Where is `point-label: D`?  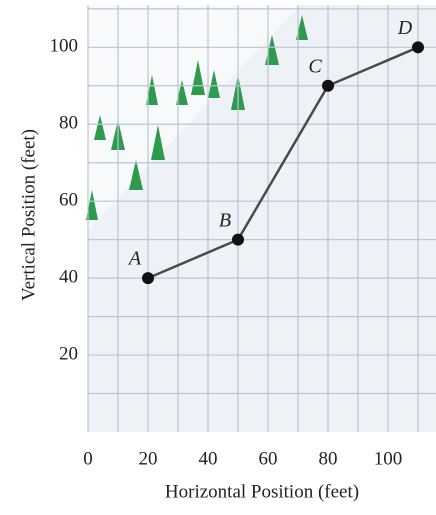
point-label: D is located at coordinates (405, 28).